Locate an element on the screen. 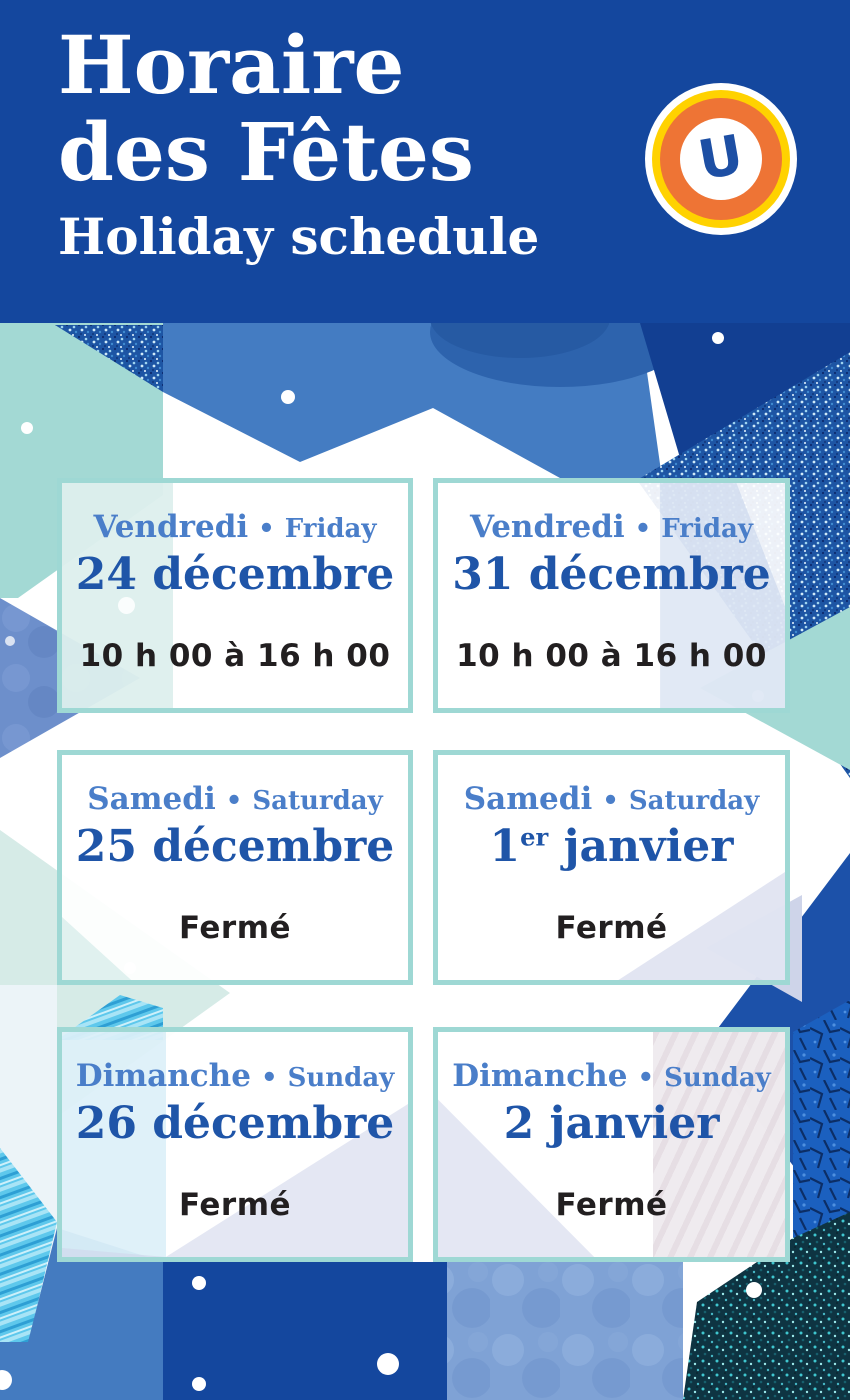 This screenshot has width=850, height=1400. logo-letter-u: U is located at coordinates (720, 157).